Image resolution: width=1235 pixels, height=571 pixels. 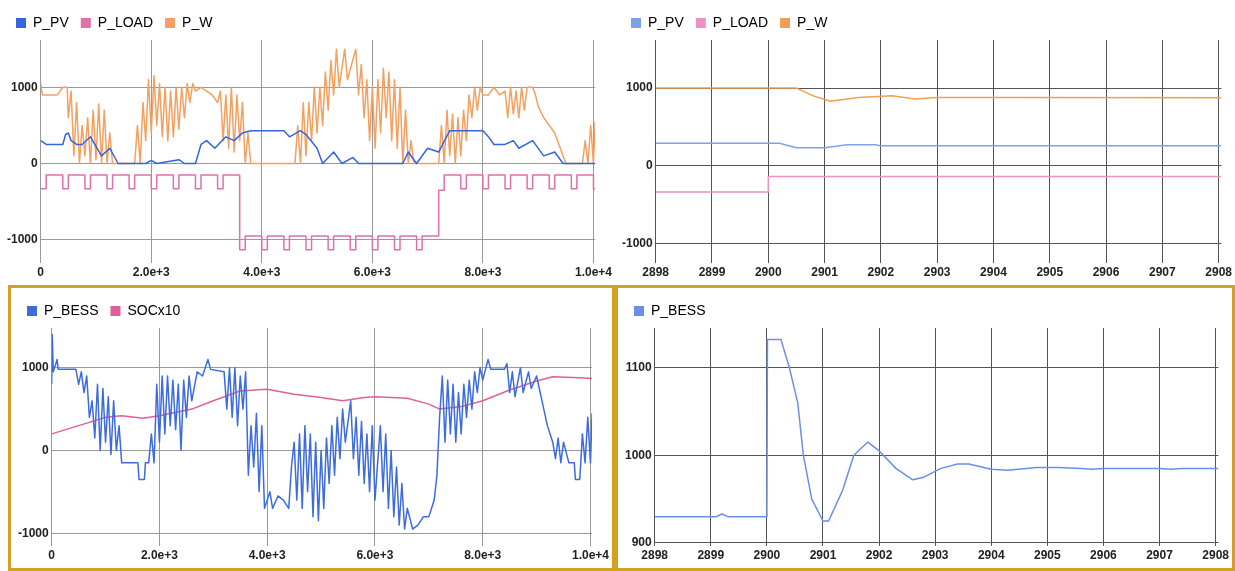 I want to click on legend-label: SOCx10, so click(x=154, y=309).